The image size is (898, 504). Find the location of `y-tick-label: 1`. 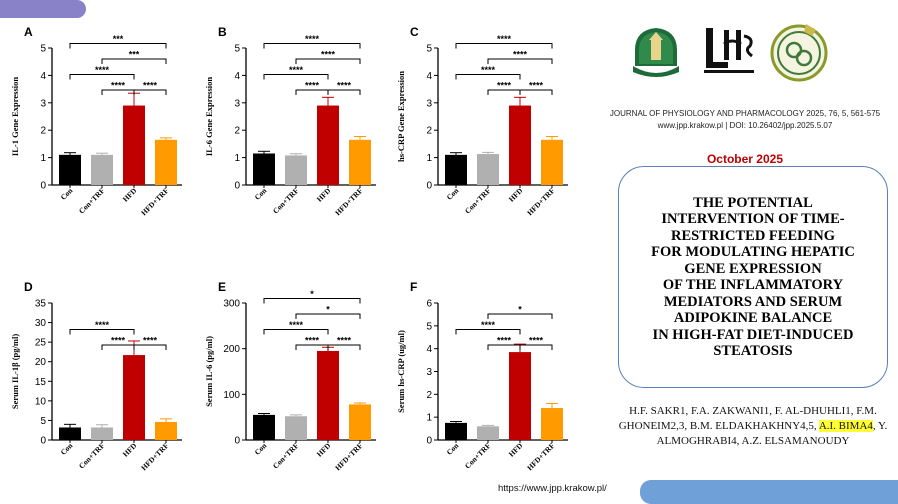

y-tick-label: 1 is located at coordinates (43, 158).